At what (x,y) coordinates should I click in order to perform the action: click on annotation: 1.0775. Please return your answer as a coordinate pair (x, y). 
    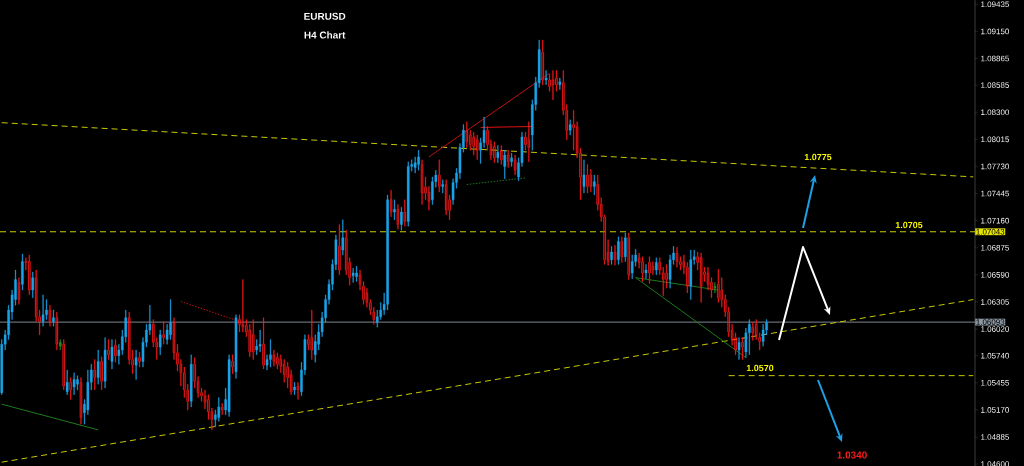
    Looking at the image, I should click on (818, 157).